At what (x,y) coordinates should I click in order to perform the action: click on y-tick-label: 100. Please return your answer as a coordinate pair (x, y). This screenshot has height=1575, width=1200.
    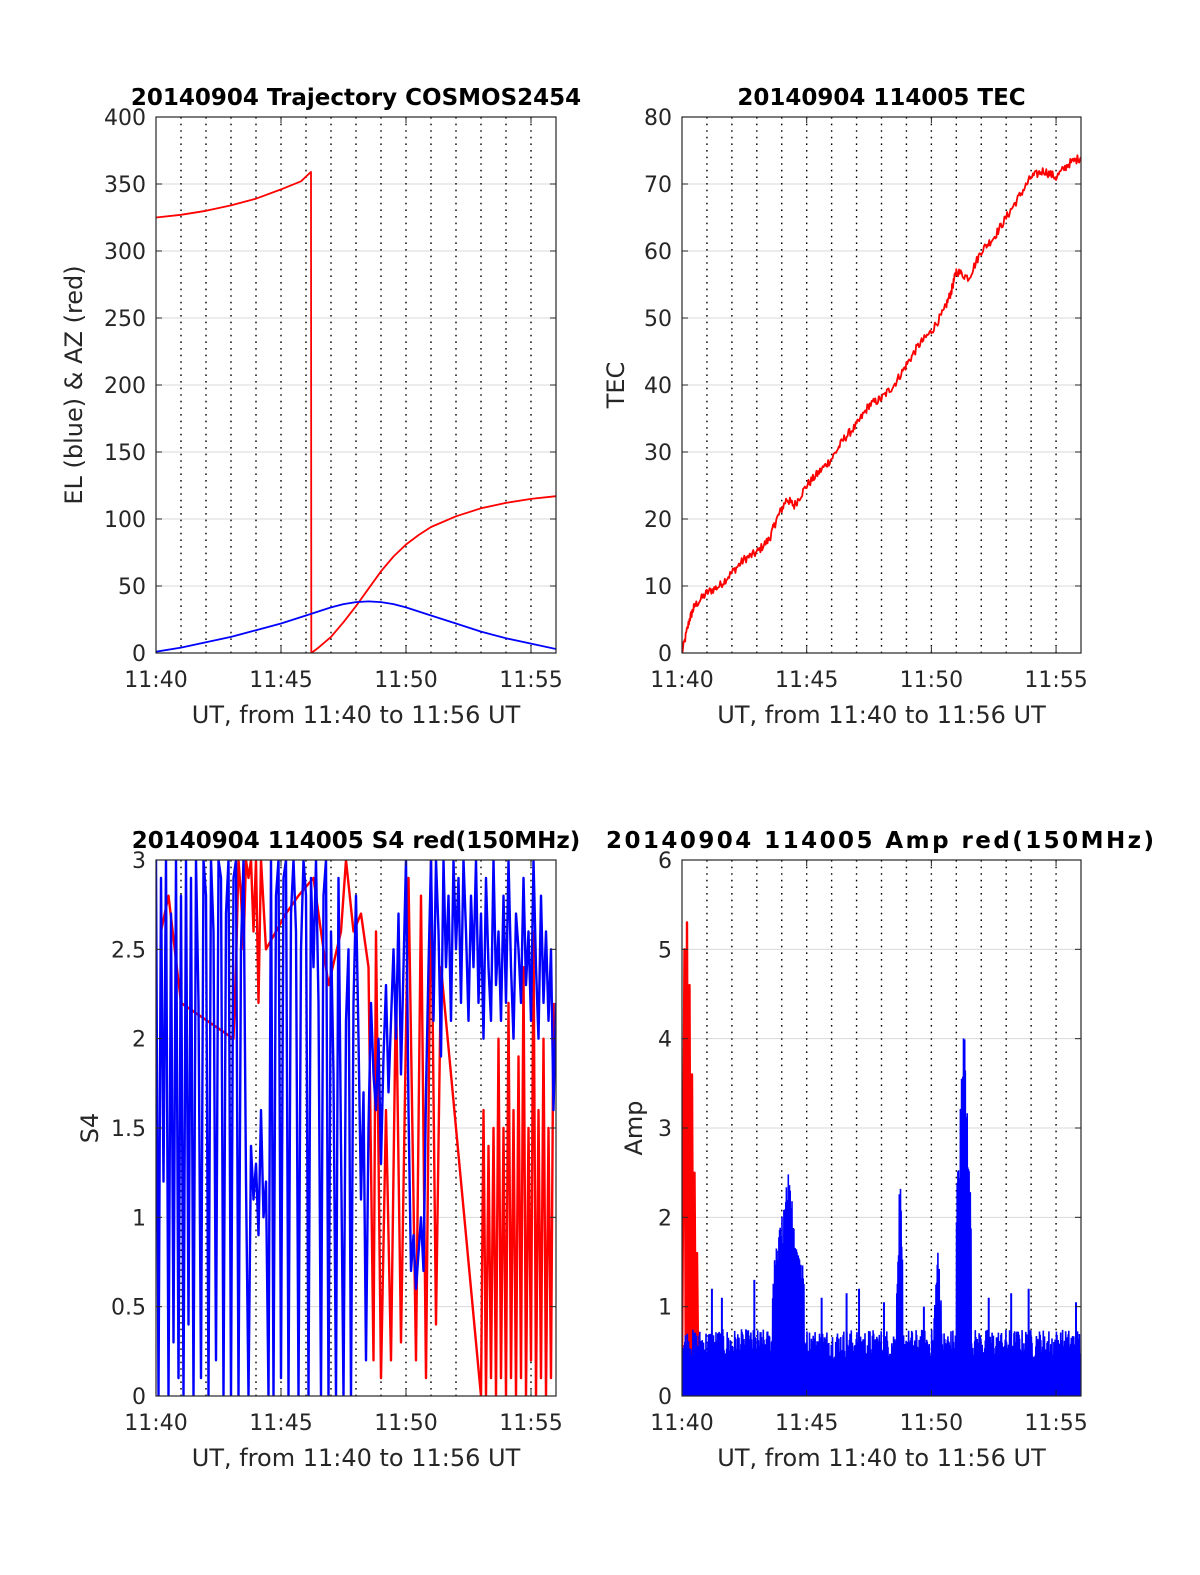
    Looking at the image, I should click on (125, 520).